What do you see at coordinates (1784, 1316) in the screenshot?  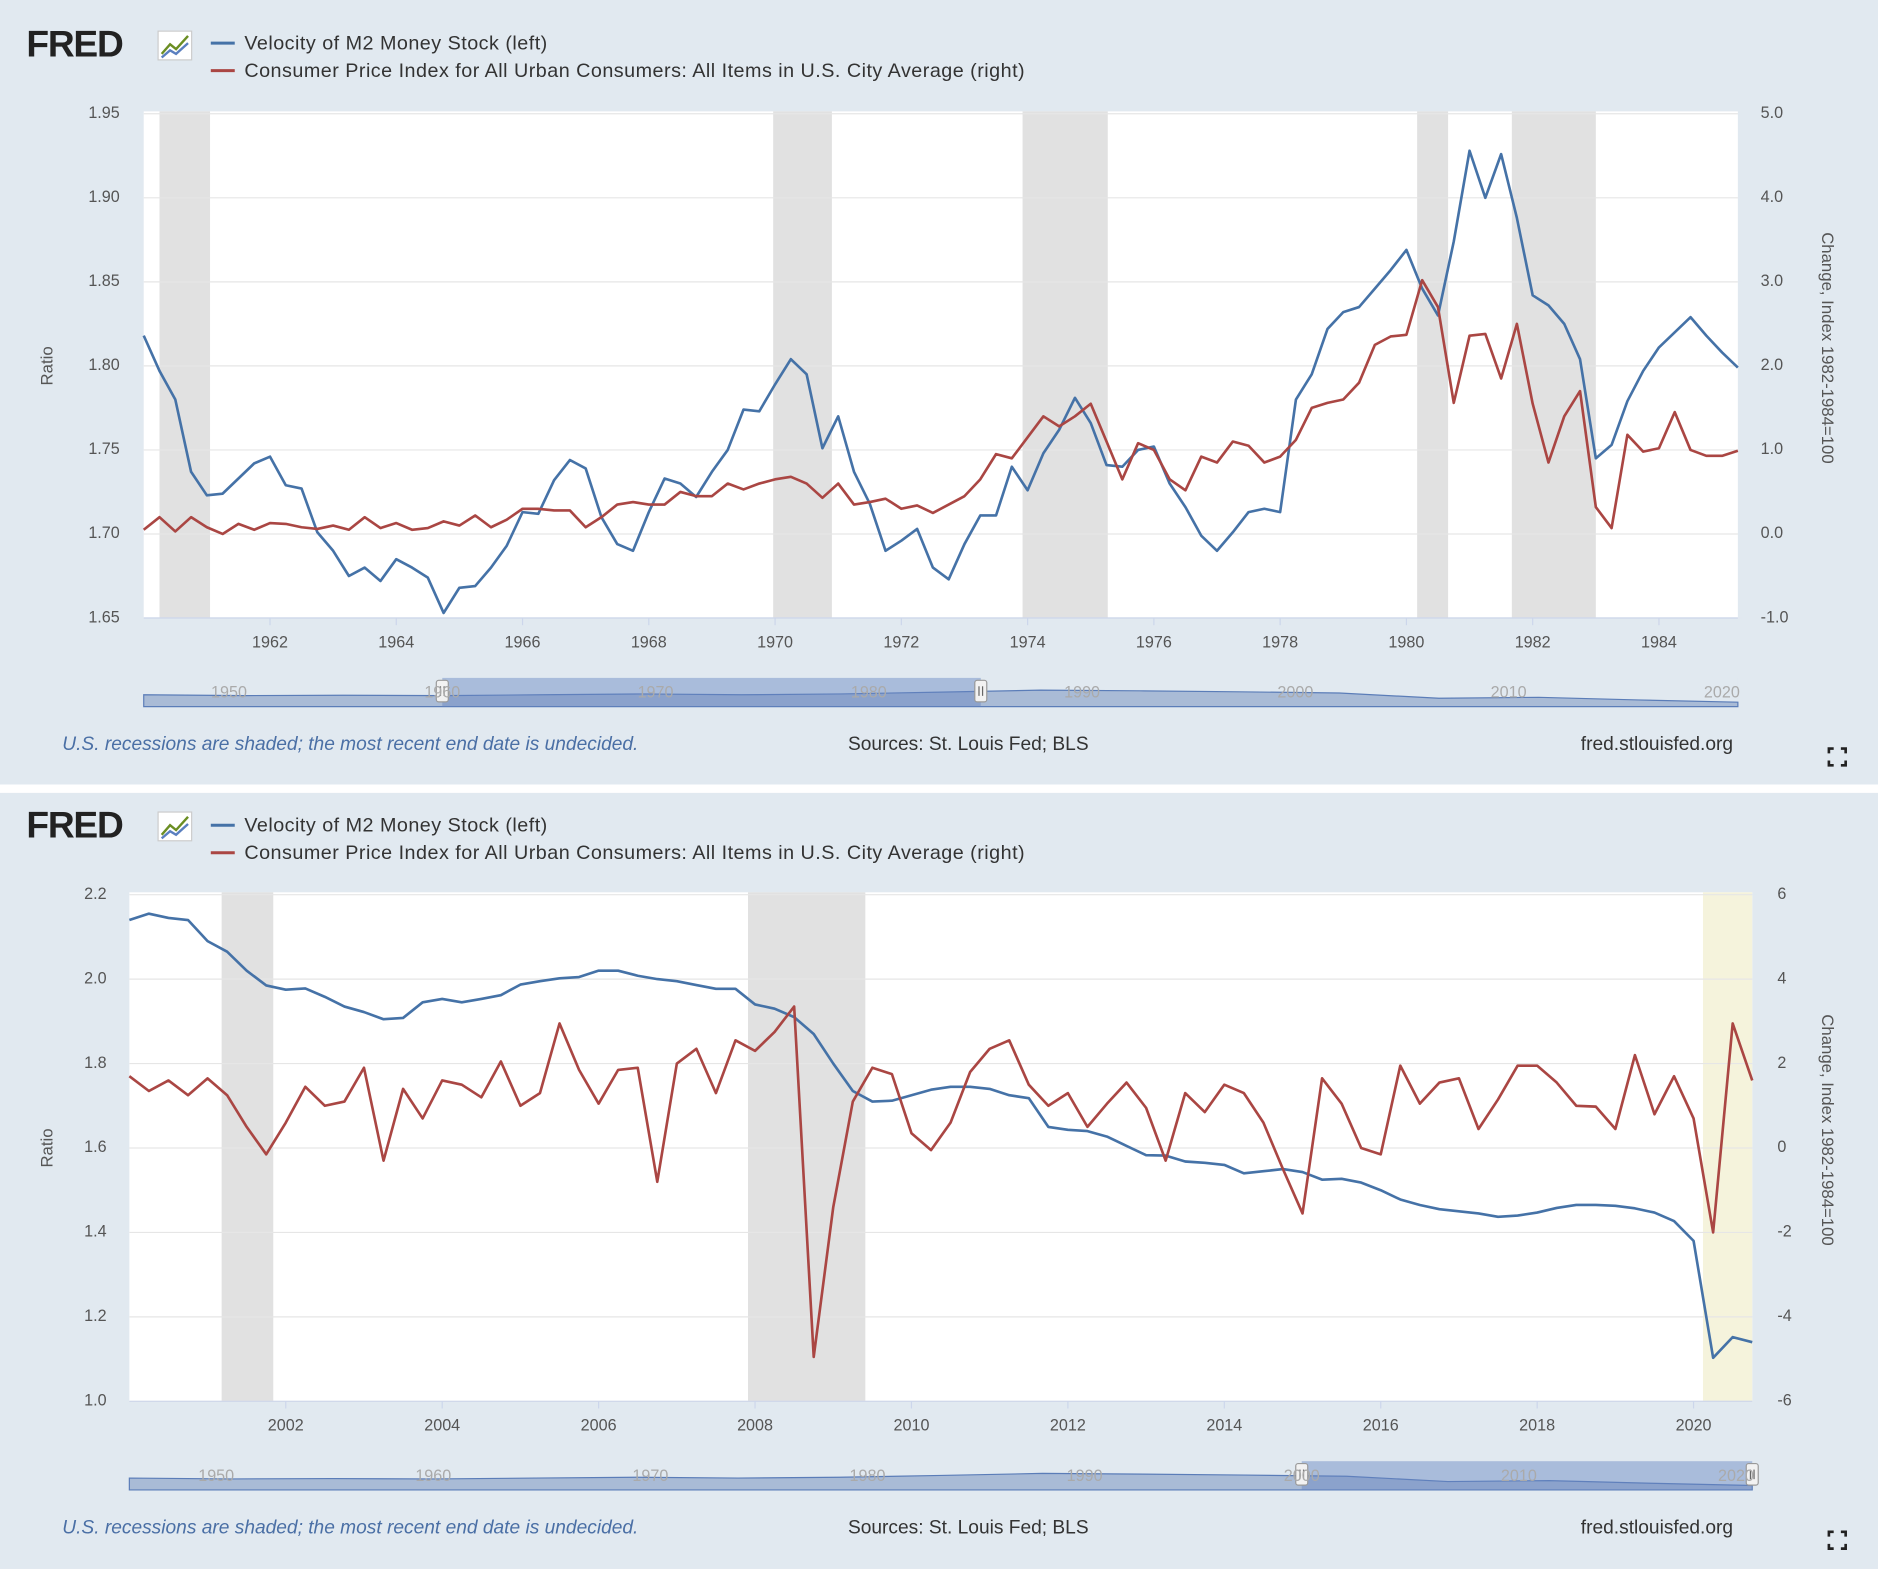 I see `y2-tick-label: -4` at bounding box center [1784, 1316].